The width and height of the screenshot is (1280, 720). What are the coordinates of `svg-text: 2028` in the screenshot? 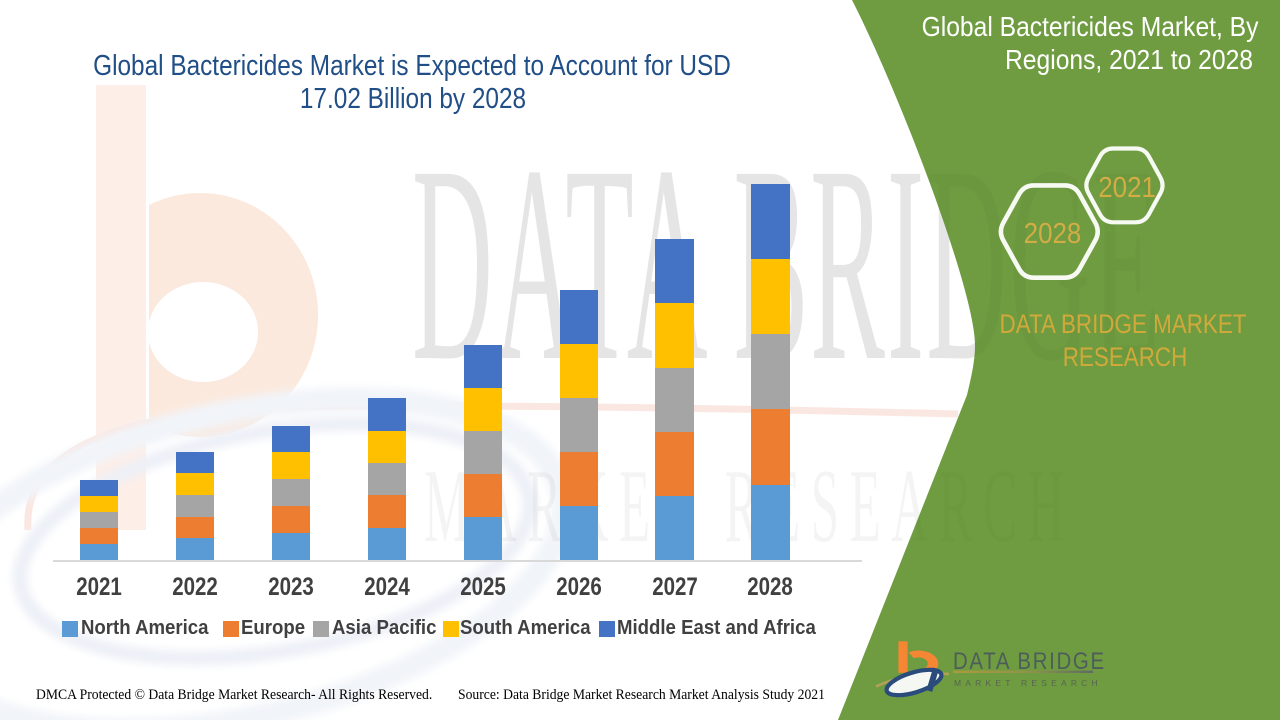 It's located at (1053, 233).